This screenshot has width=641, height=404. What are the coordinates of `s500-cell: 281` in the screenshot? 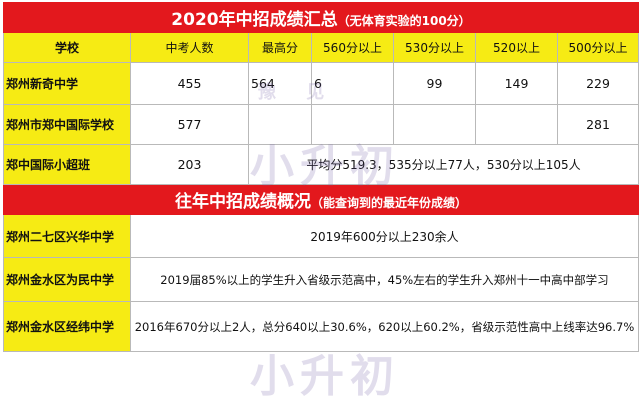 It's located at (598, 124).